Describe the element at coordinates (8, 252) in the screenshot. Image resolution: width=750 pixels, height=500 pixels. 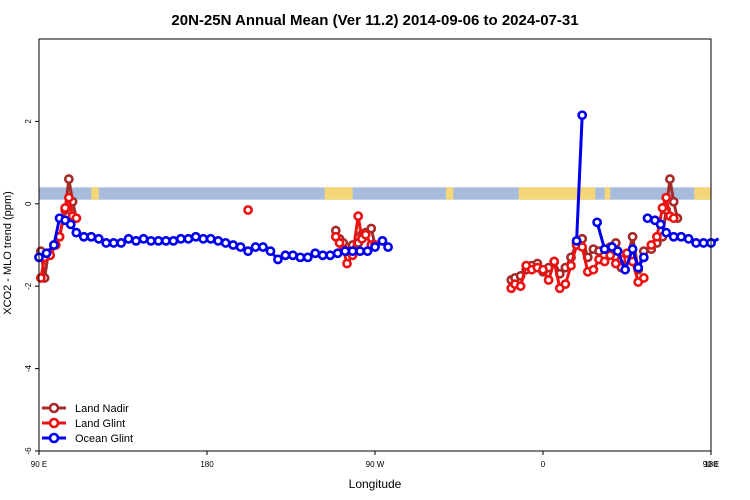
I see `y-axis-label: XCO2 - MLO trend (ppm)` at that location.